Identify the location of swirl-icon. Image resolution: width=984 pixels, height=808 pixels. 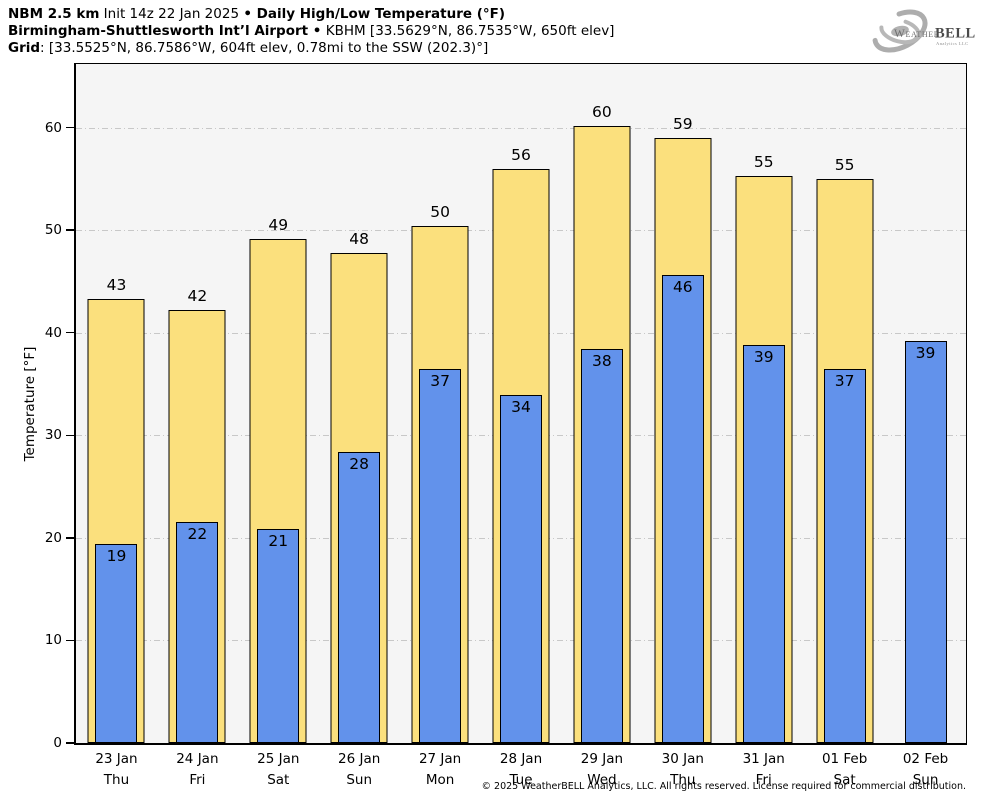
(900, 31).